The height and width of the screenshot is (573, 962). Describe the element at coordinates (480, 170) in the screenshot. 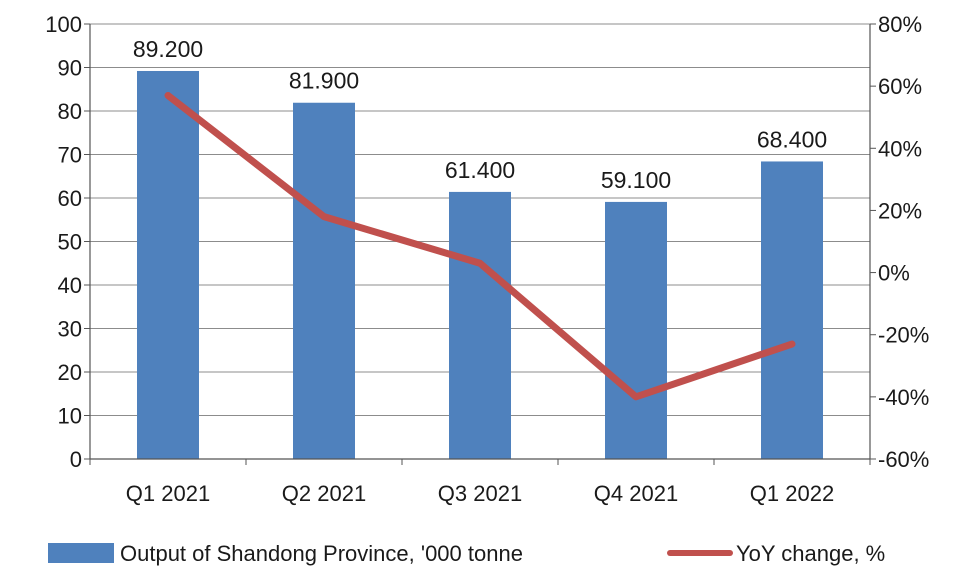

I see `bar-data-label: 61.400` at that location.